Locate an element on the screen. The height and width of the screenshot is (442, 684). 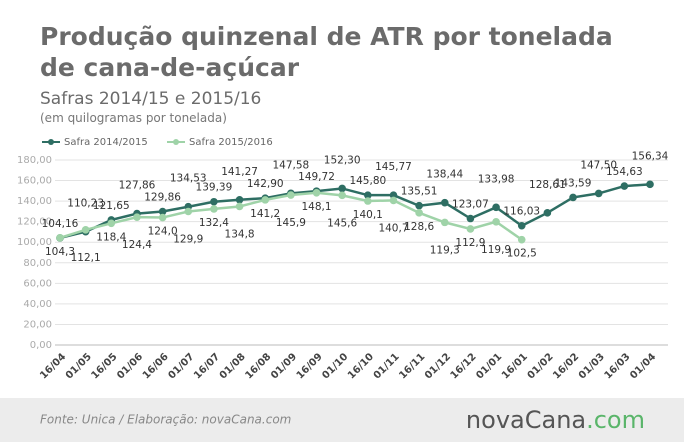
series-line is located at coordinates (355, 211).